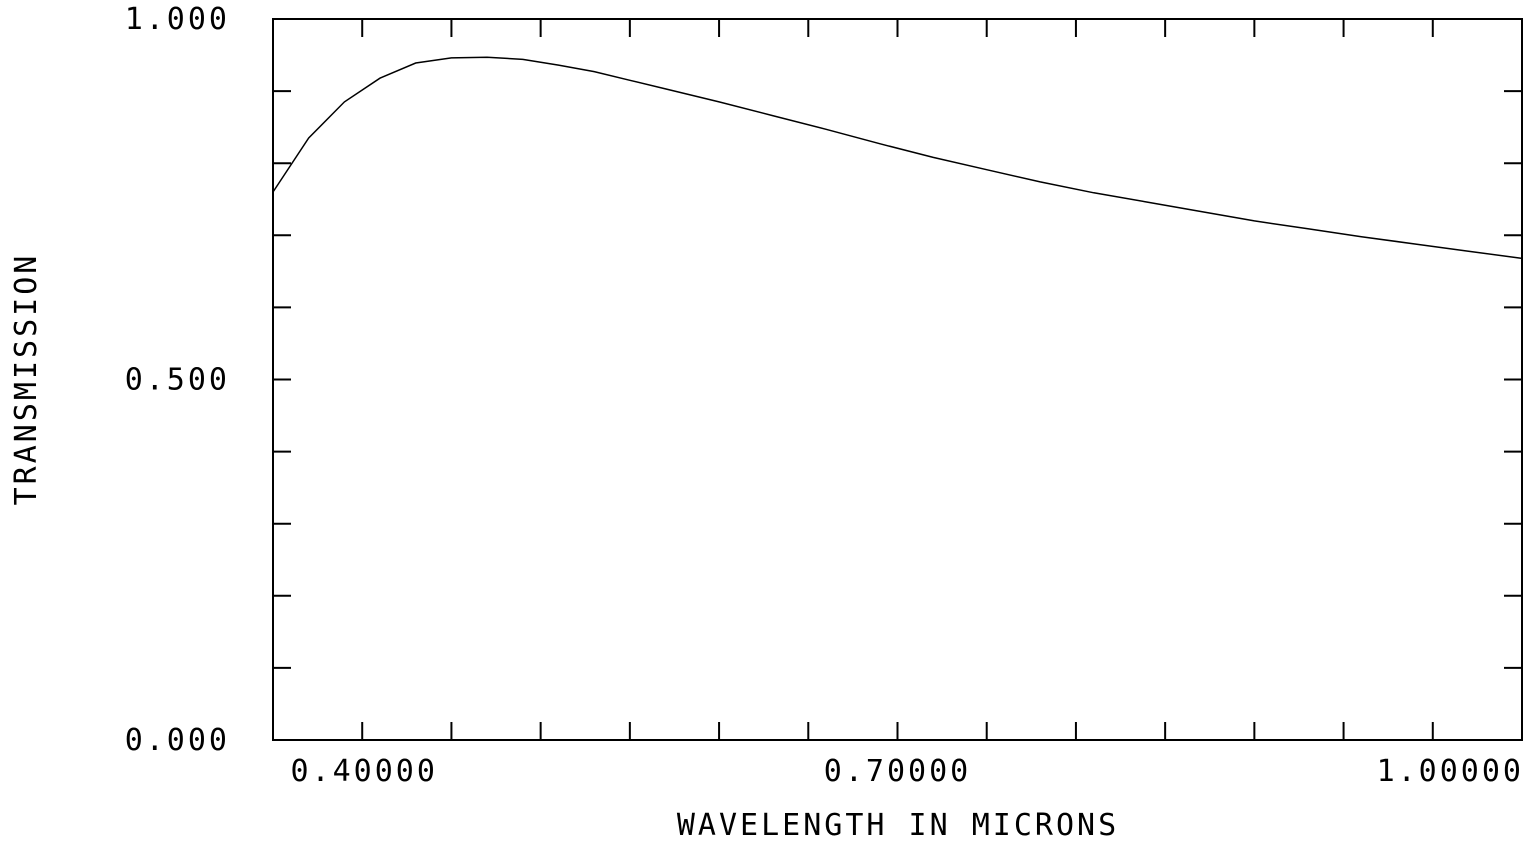 This screenshot has width=1527, height=843. What do you see at coordinates (363, 771) in the screenshot?
I see `x-tick-label: 0.40000` at bounding box center [363, 771].